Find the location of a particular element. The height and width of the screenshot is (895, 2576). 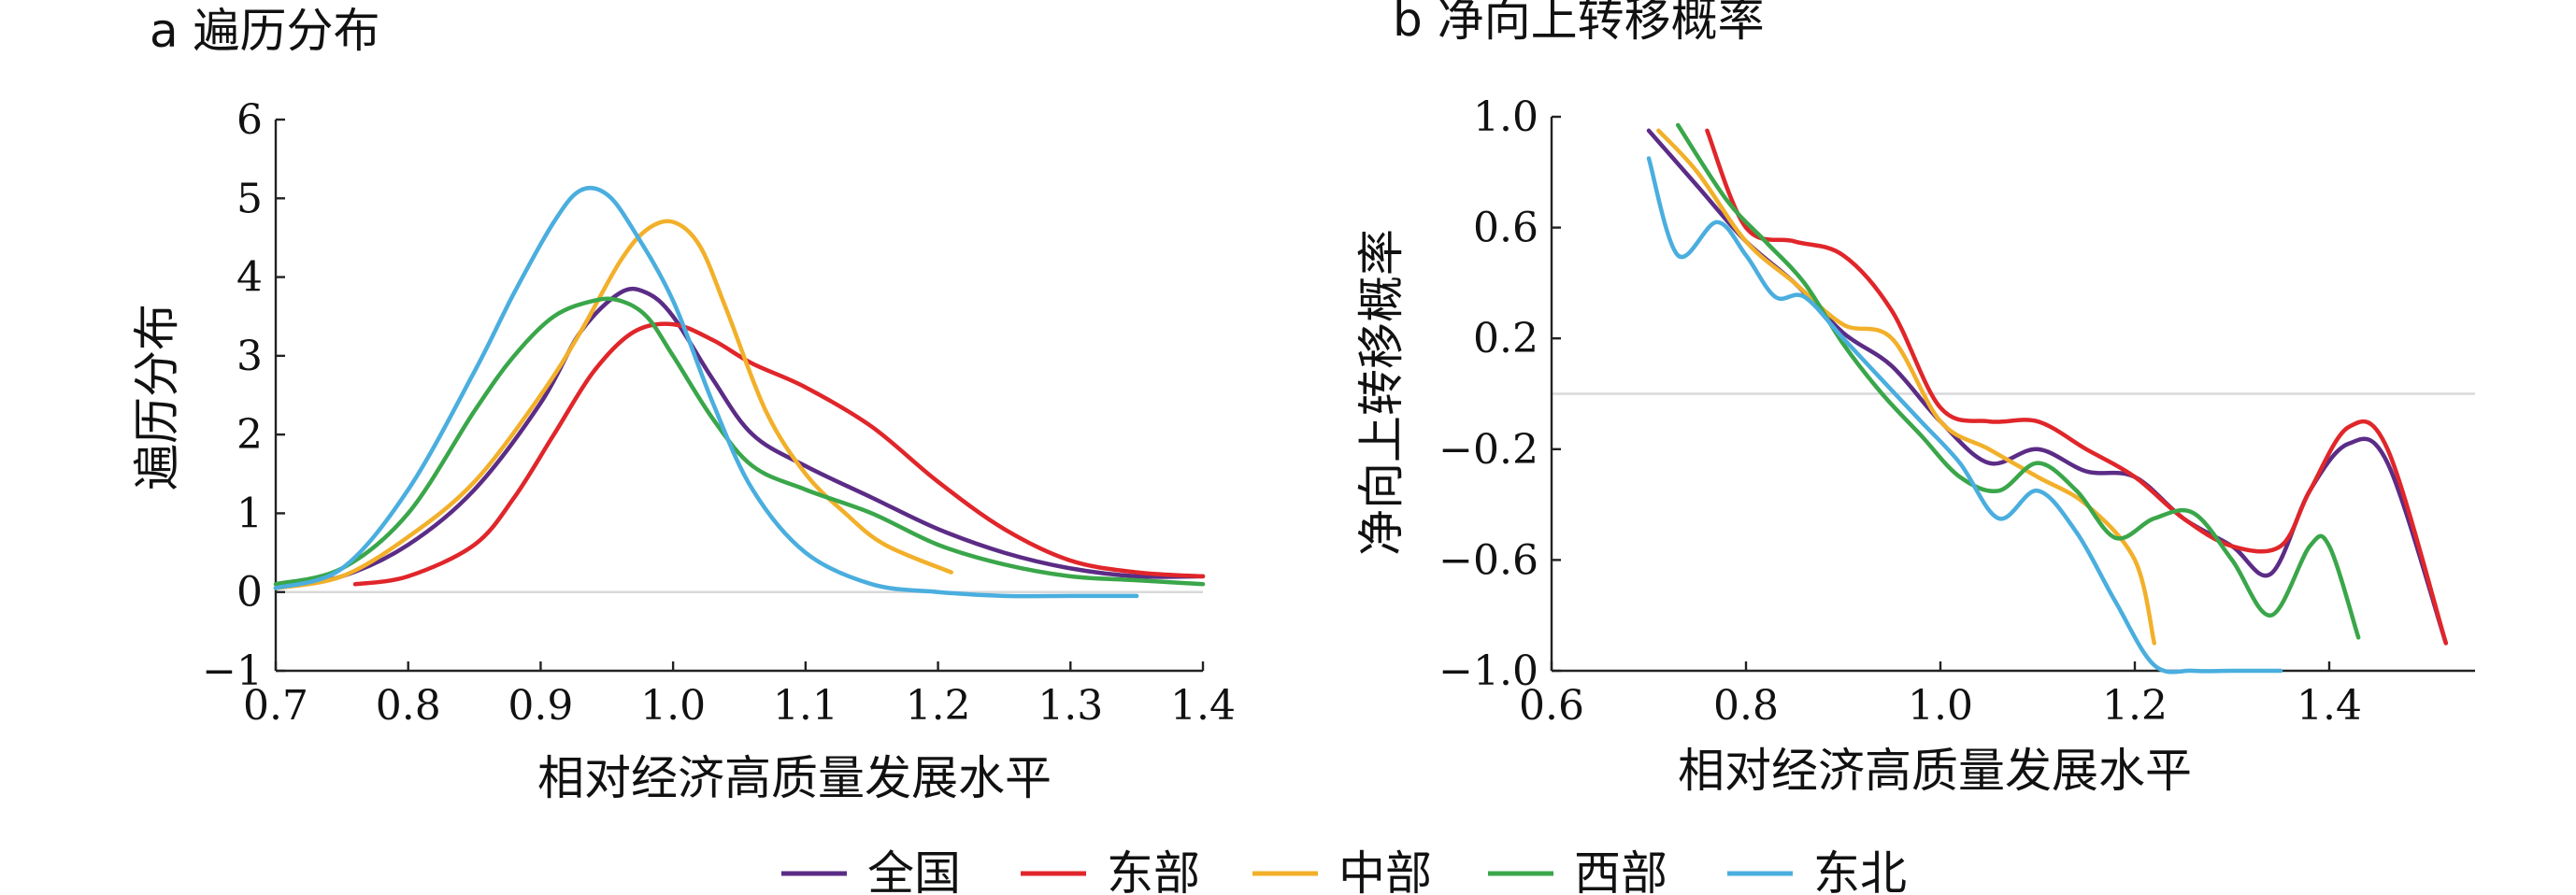

y-tick-label: −1.0 is located at coordinates (1488, 671).